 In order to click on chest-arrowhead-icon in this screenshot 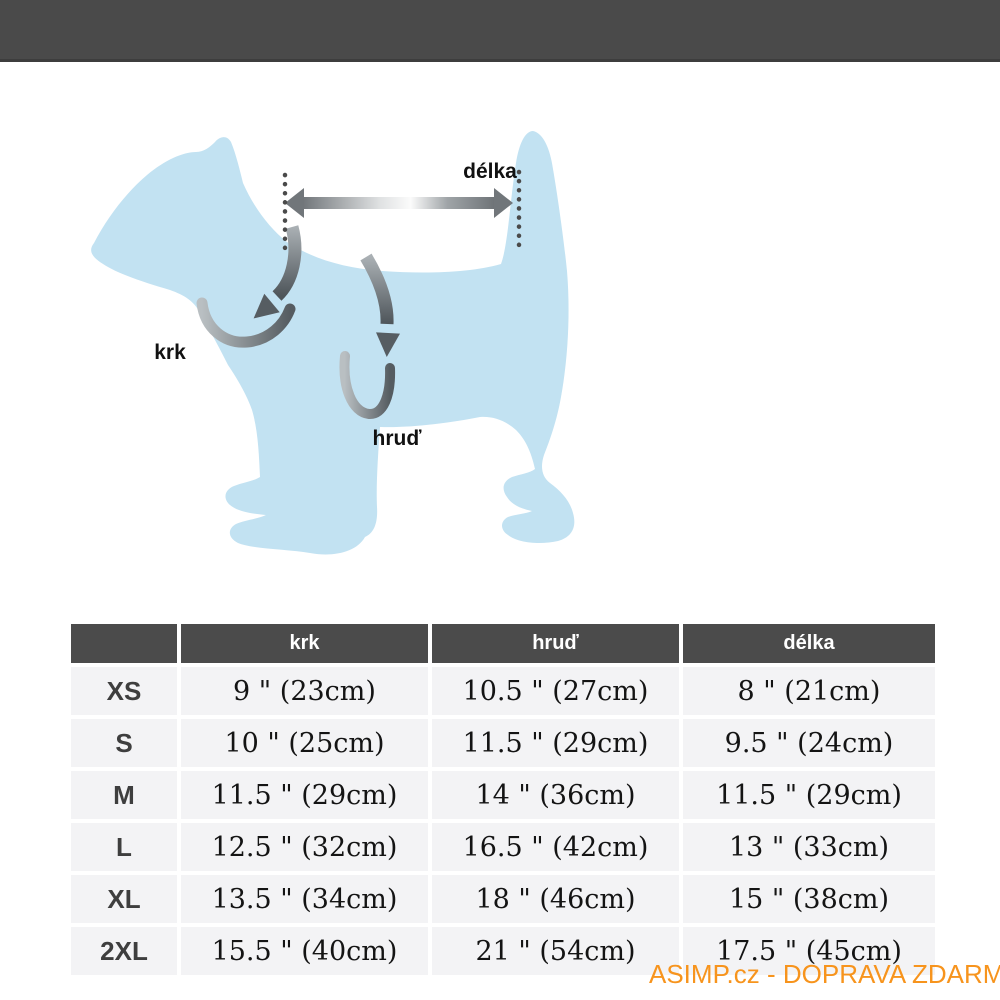, I will do `click(388, 344)`.